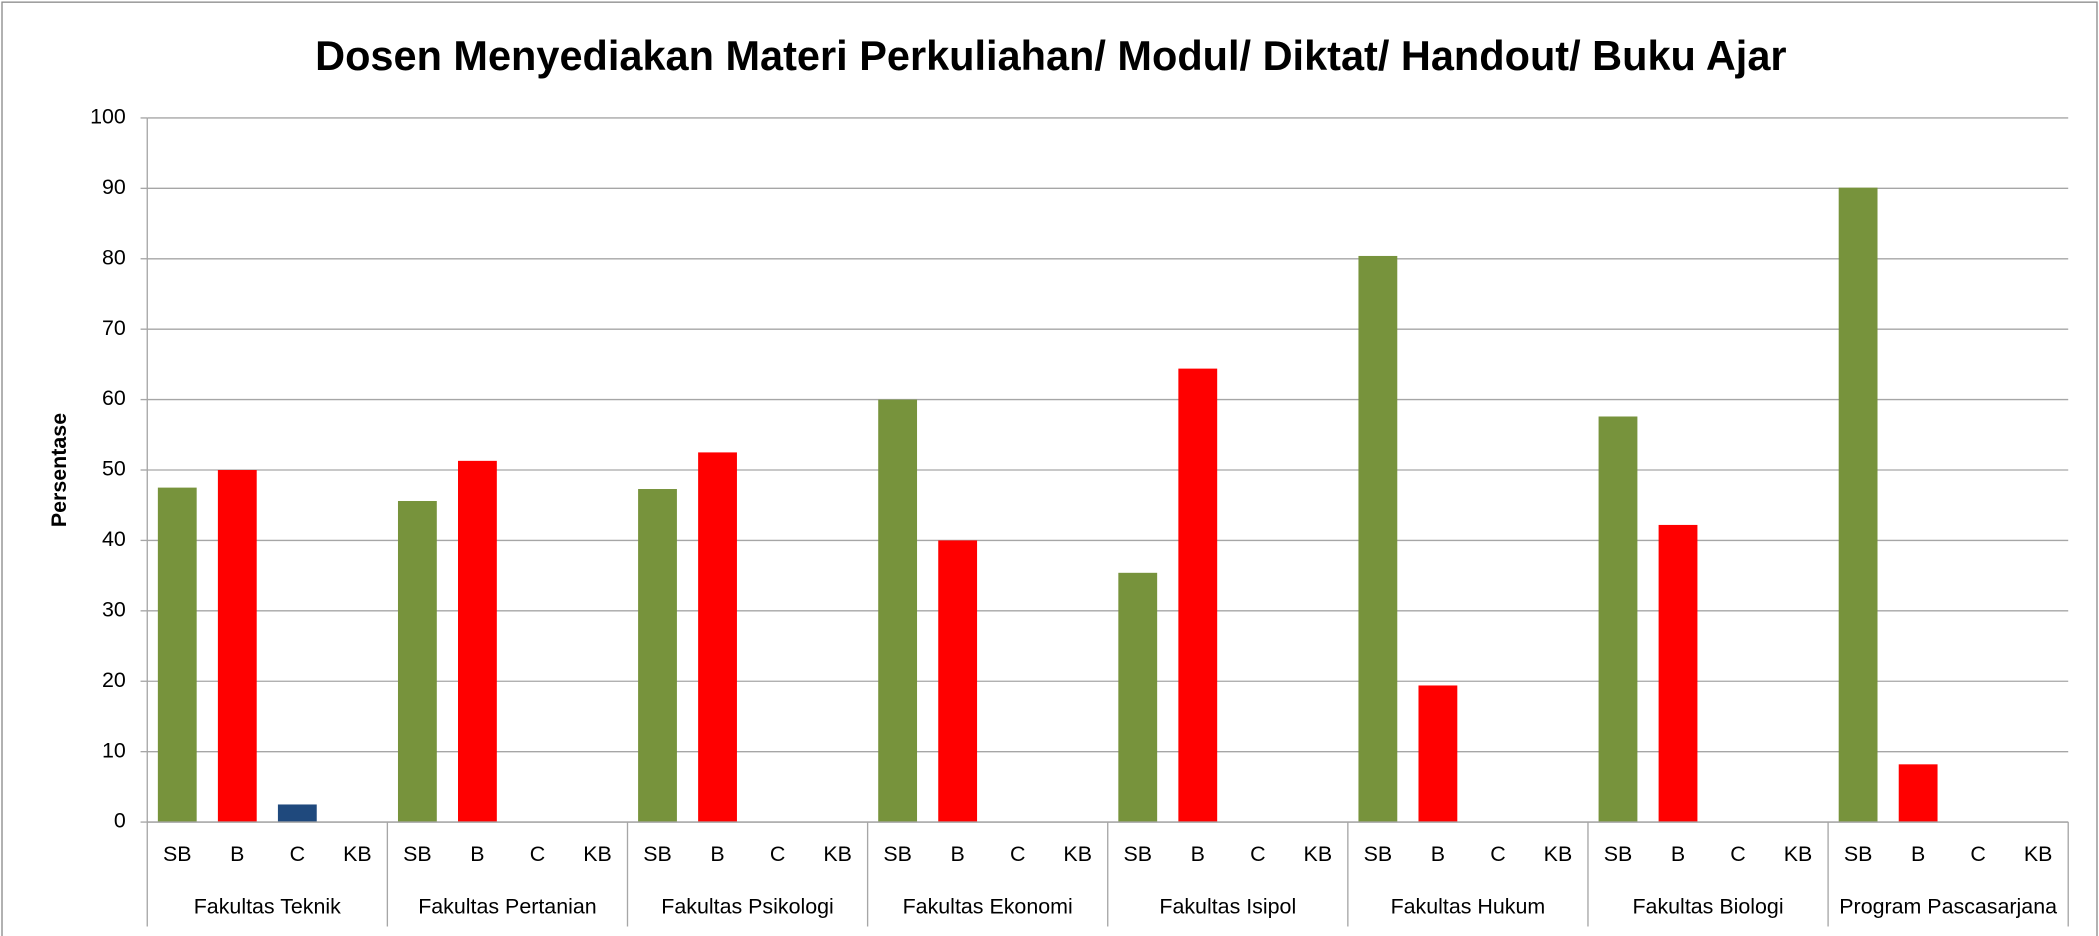  I want to click on y-tick-label: 0, so click(120, 821).